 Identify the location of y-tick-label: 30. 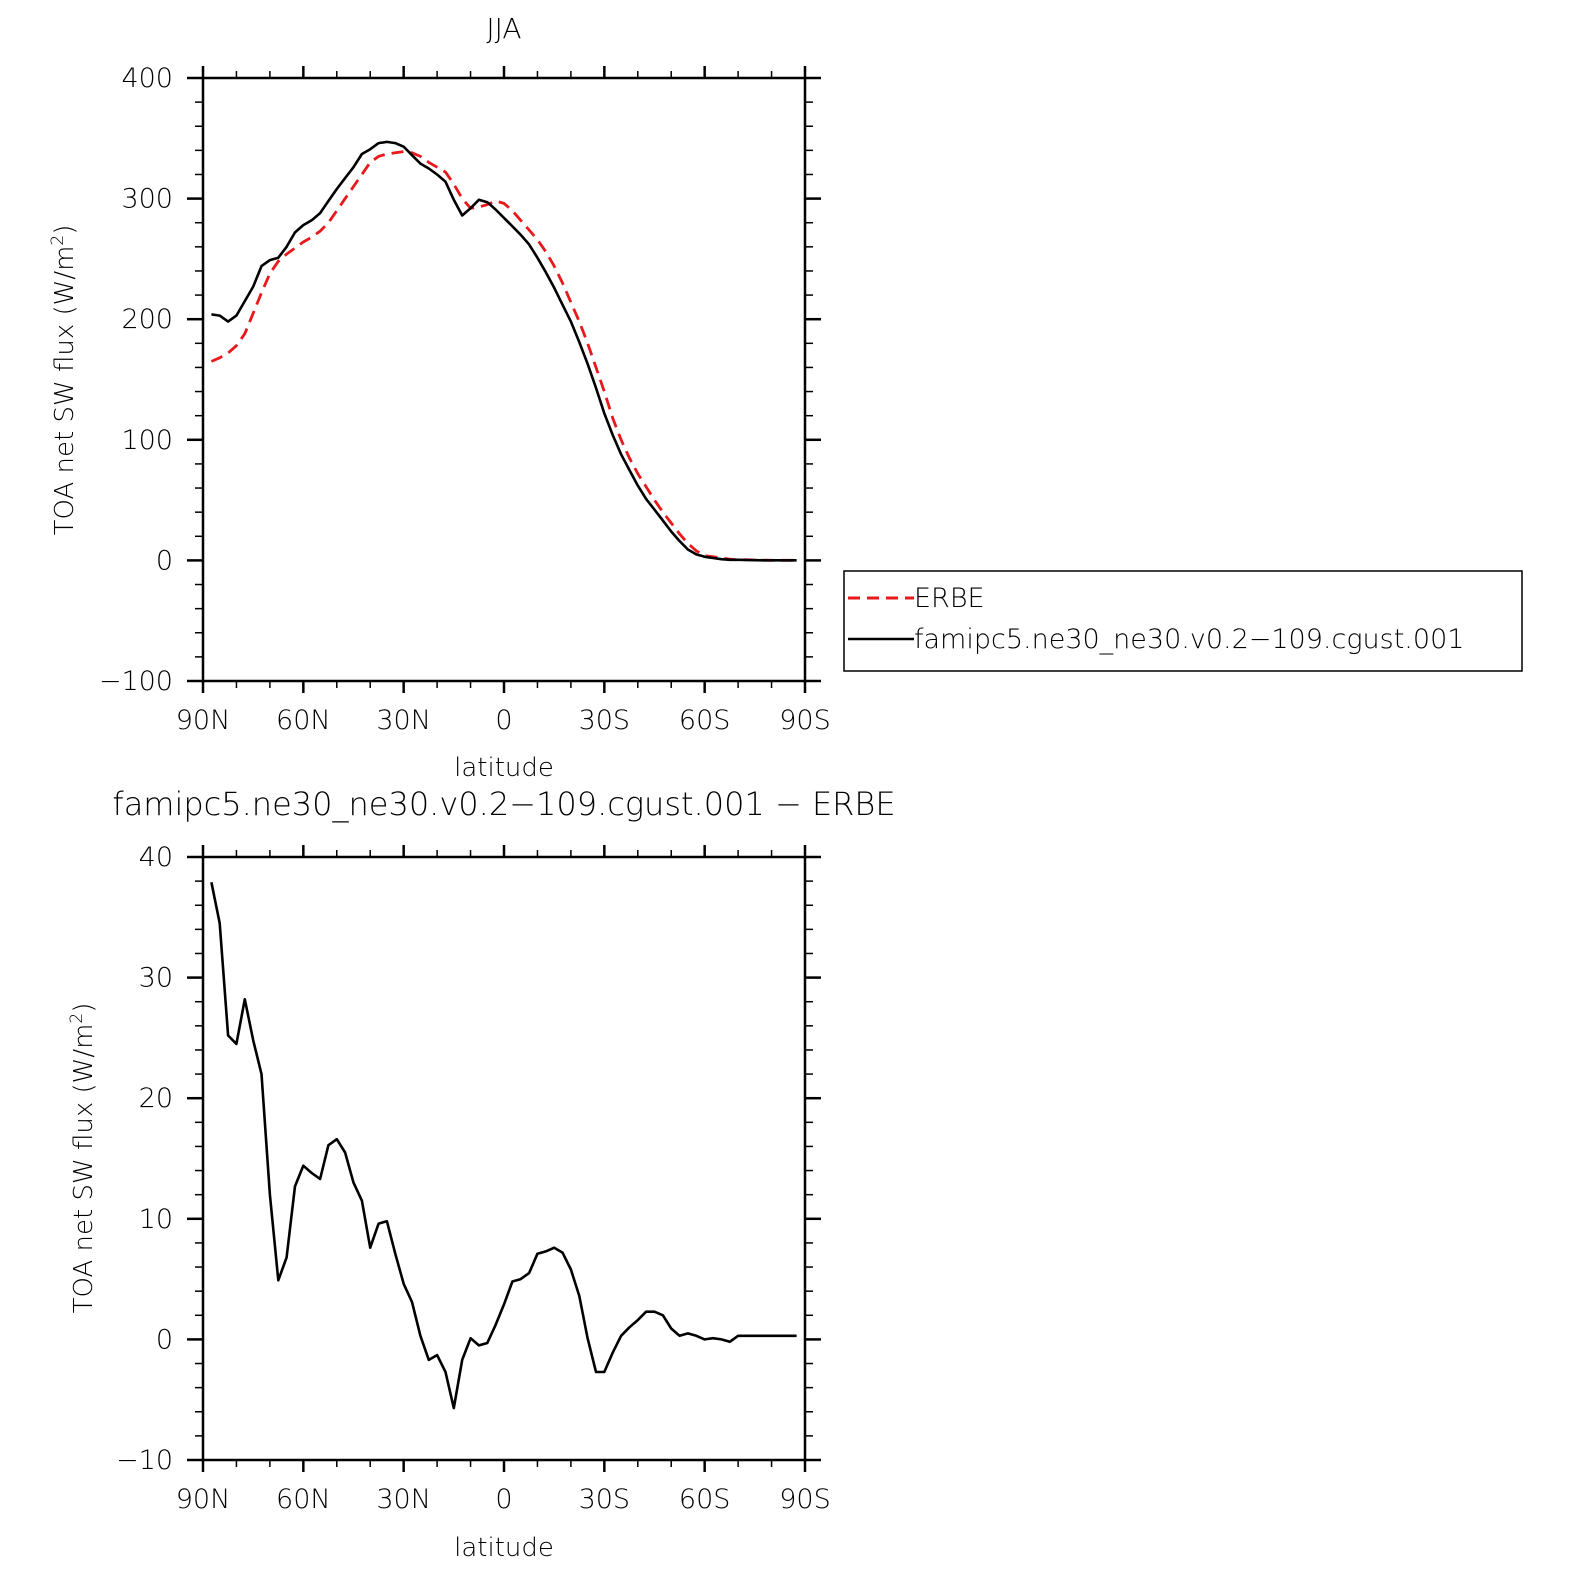
(156, 978).